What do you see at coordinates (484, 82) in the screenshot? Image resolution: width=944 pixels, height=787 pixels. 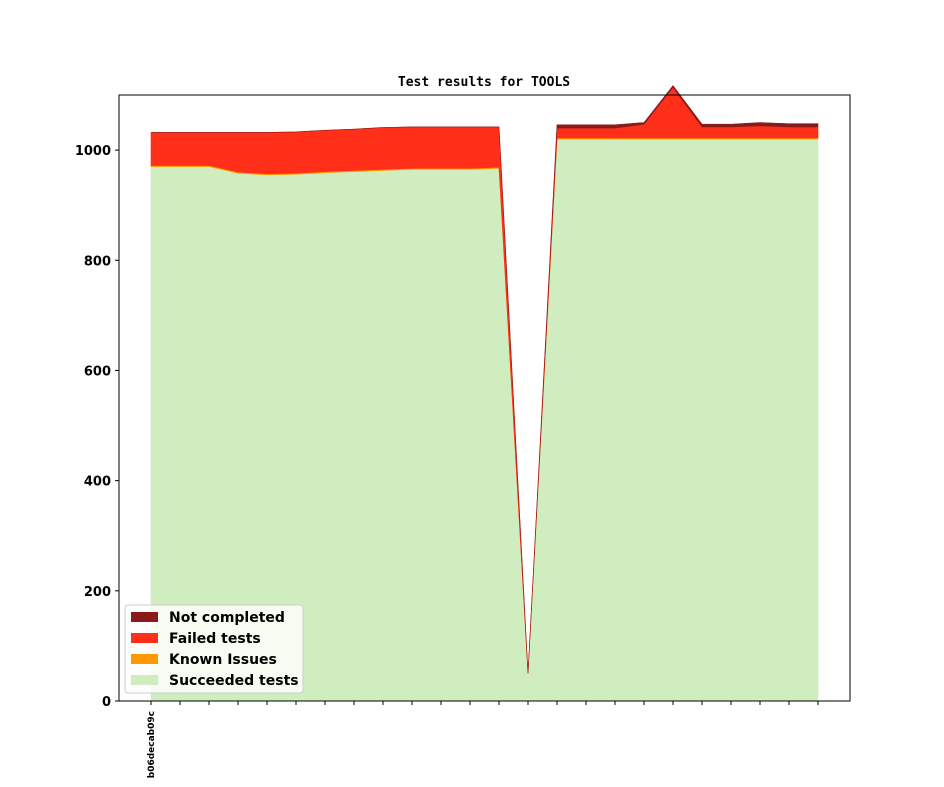 I see `chart-title: Test results for TOOLS` at bounding box center [484, 82].